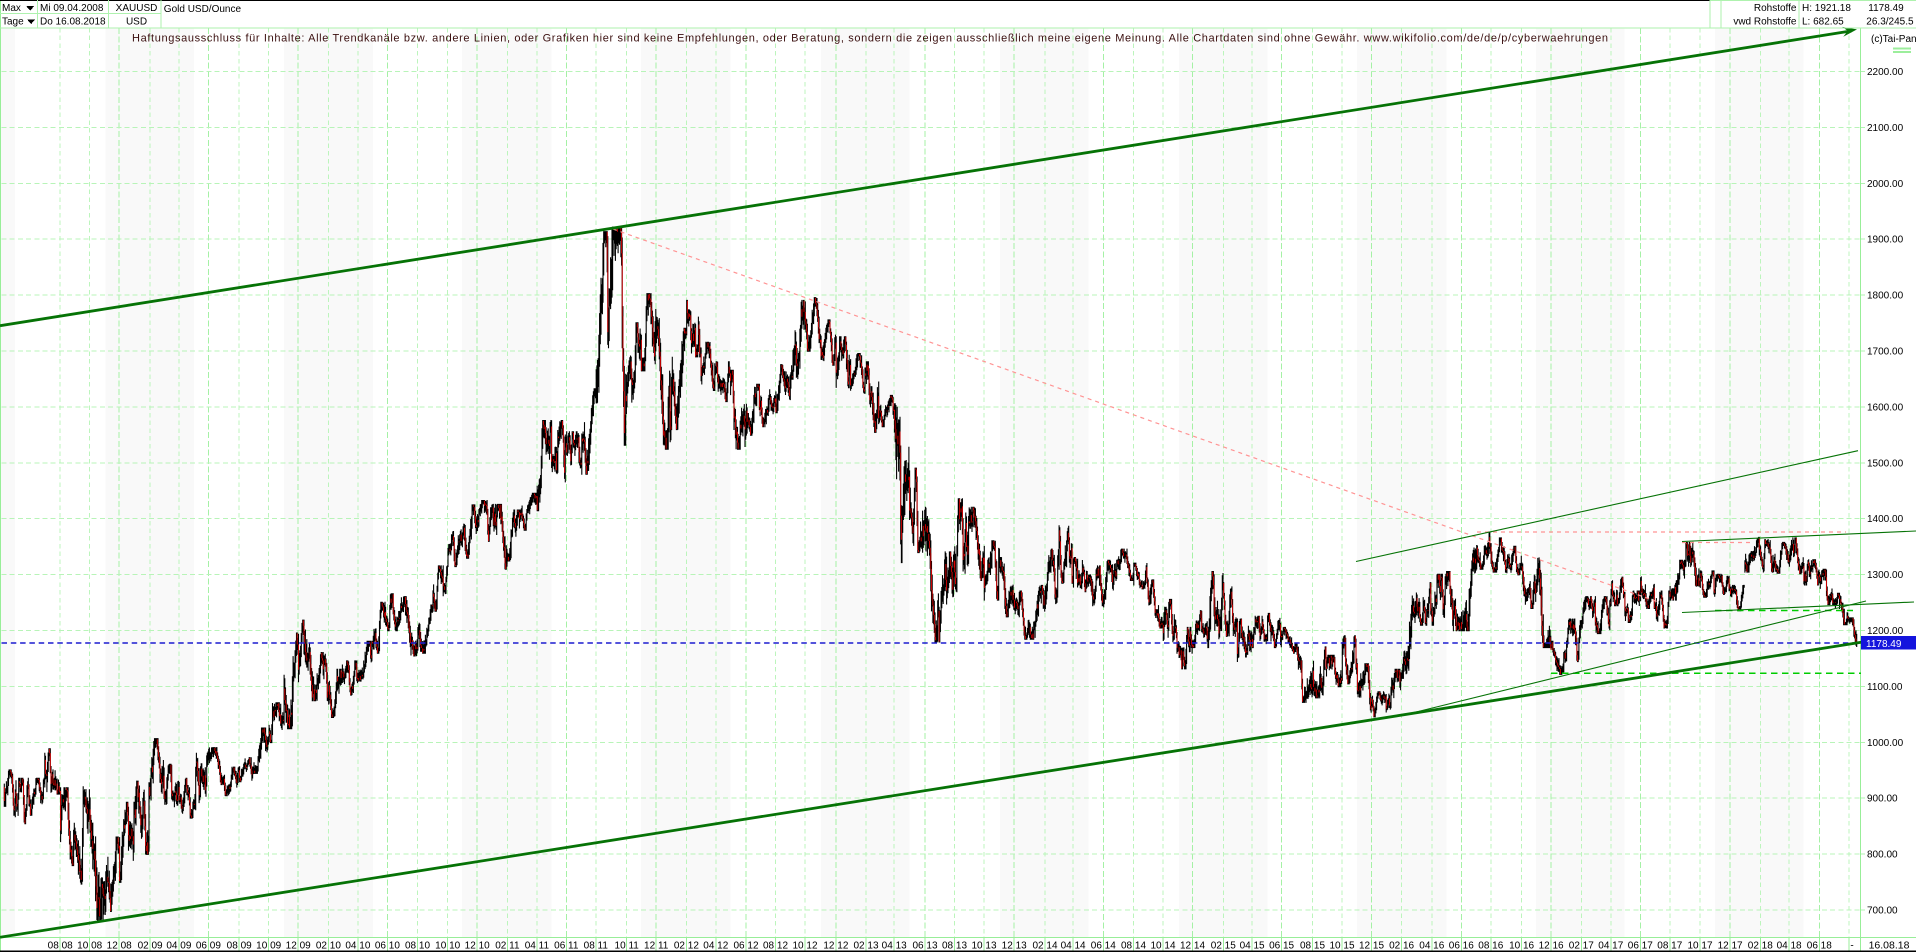 The width and height of the screenshot is (1916, 952). Describe the element at coordinates (268, 946) in the screenshot. I see `svg-text: 10 09` at that location.